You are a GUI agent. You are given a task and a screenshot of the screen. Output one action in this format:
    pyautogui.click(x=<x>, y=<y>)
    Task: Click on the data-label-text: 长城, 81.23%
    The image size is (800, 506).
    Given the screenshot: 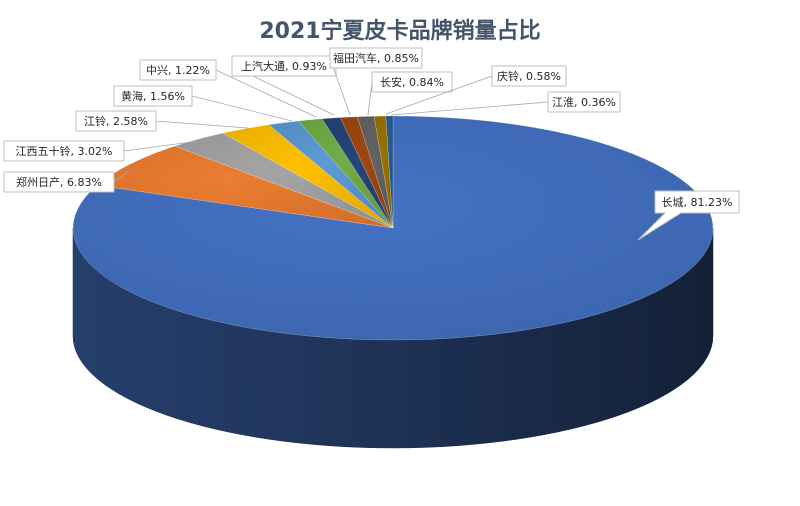 What is the action you would take?
    pyautogui.click(x=697, y=202)
    